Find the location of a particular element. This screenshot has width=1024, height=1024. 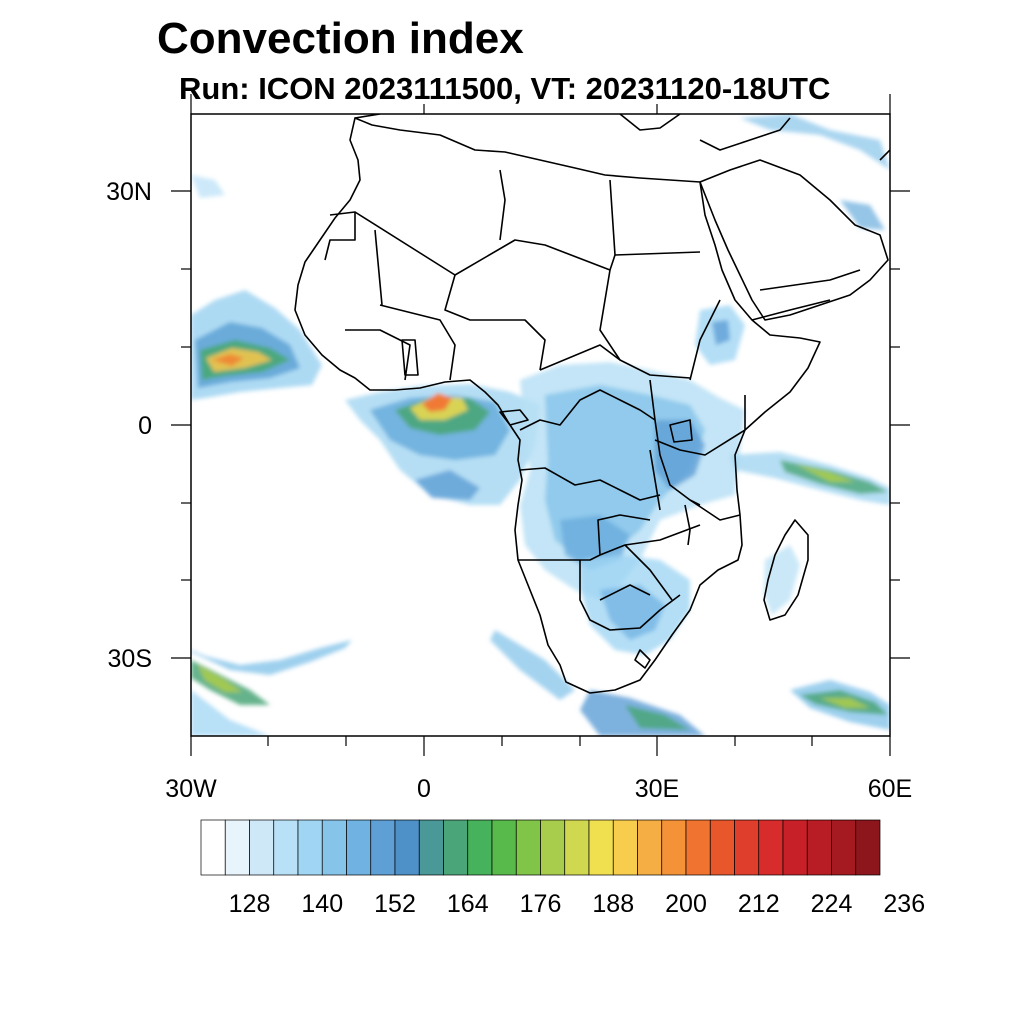

map-title: Convection index is located at coordinates (340, 38).